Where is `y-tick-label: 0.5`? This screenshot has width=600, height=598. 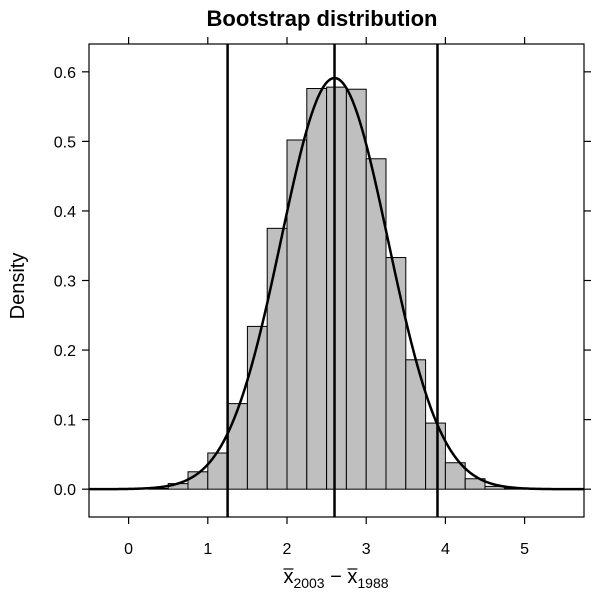
y-tick-label: 0.5 is located at coordinates (65, 142).